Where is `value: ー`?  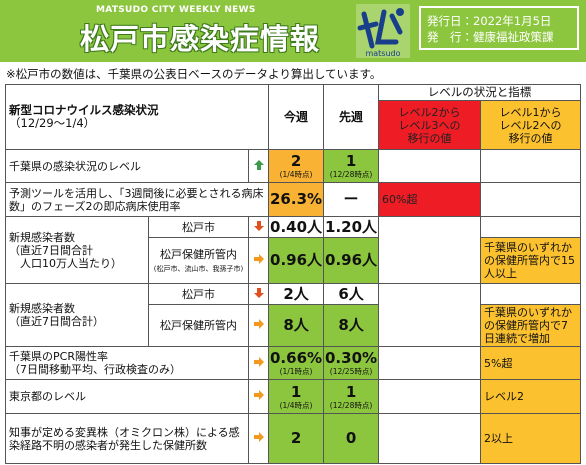
value: ー is located at coordinates (351, 199).